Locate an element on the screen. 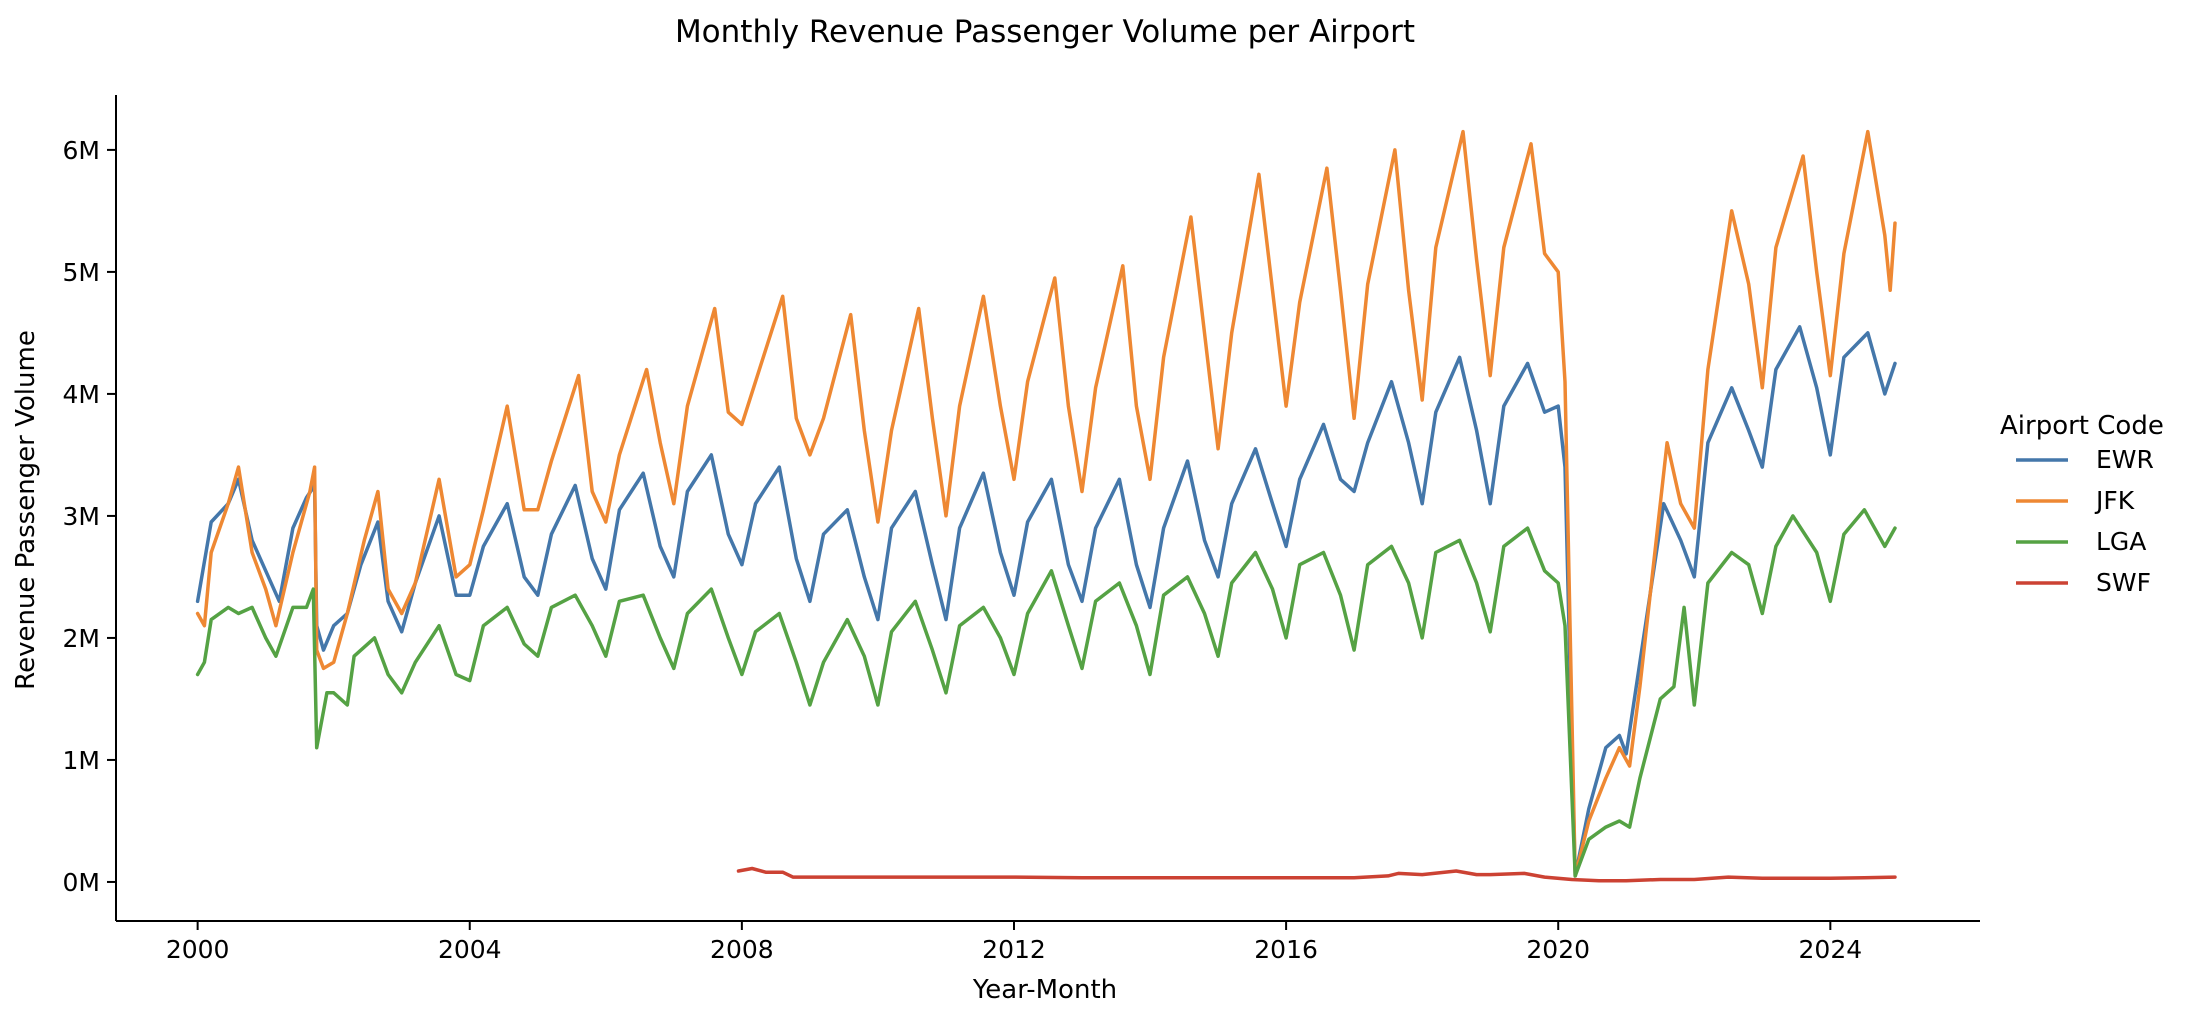 This screenshot has width=2190, height=1018. legend-items: EWR JFK LGA SWF is located at coordinates (2085, 521).